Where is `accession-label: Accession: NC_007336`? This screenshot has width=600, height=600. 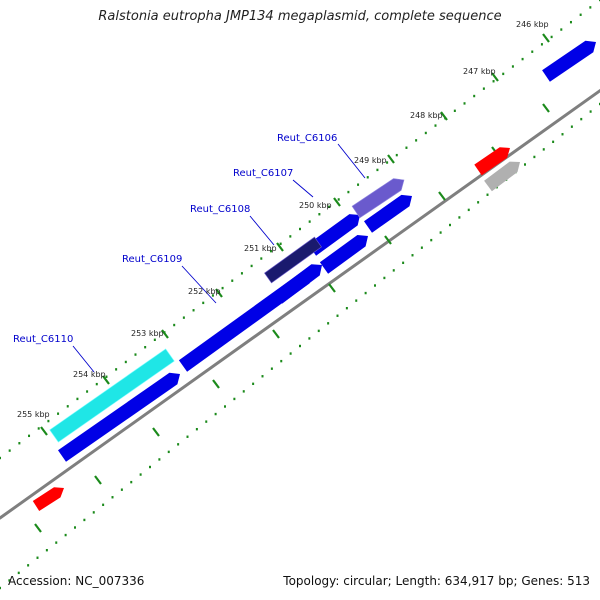 accession-label: Accession: NC_007336 is located at coordinates (76, 581).